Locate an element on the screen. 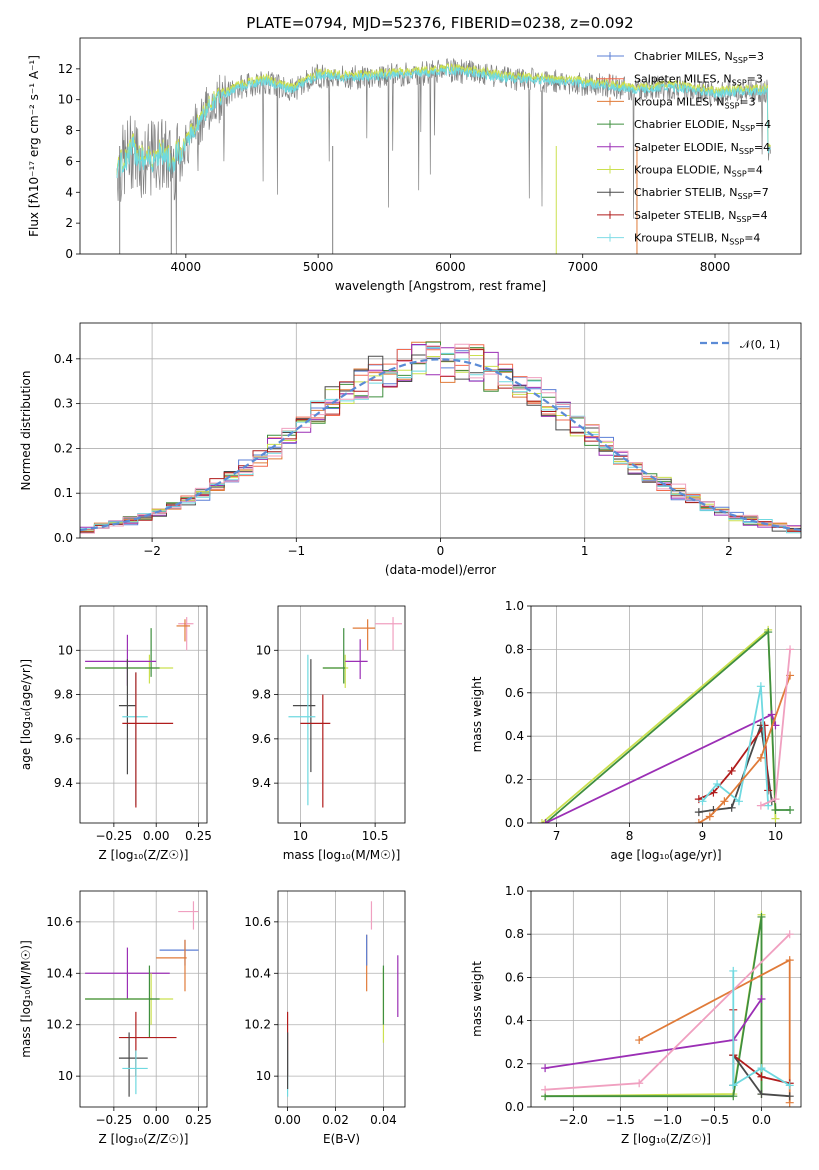 This screenshot has width=819, height=1170. y-tick-label: 9.4 is located at coordinates (63, 783).